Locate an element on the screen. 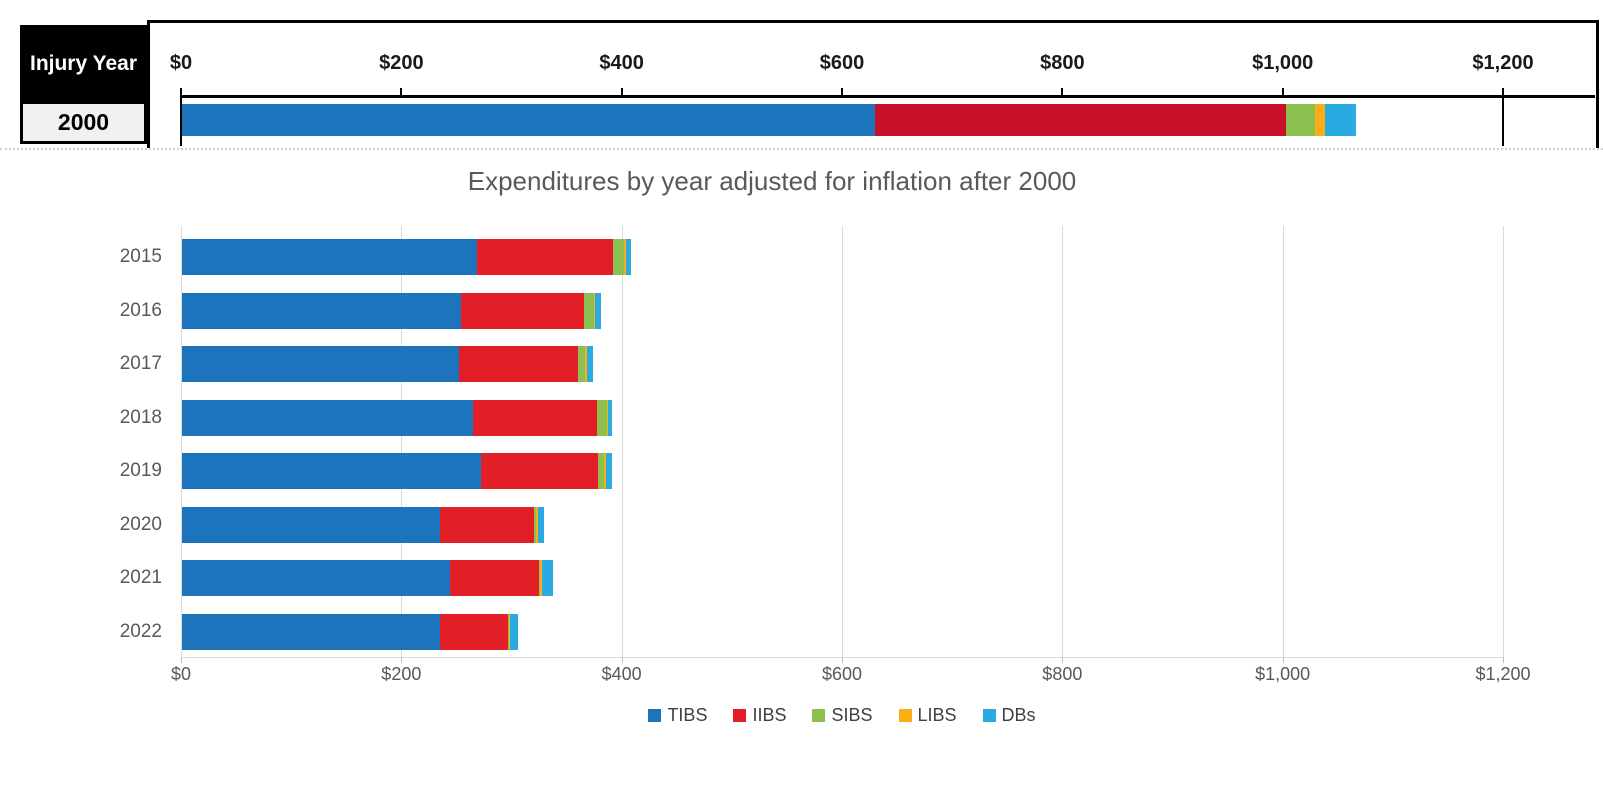 Image resolution: width=1603 pixels, height=785 pixels. bar-segment-libs-2017 is located at coordinates (586, 364).